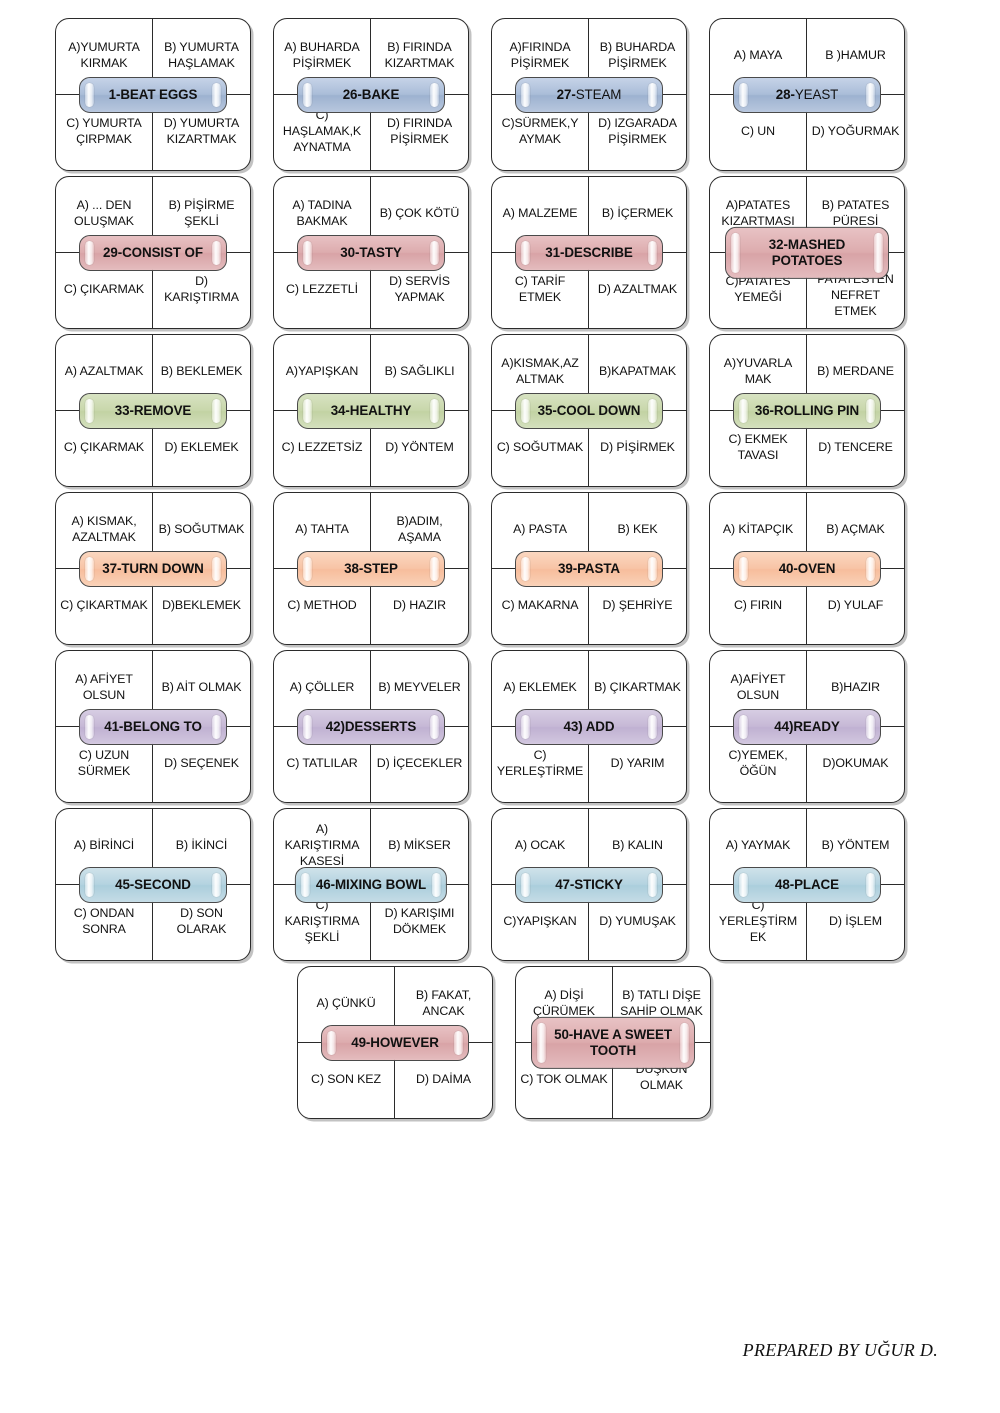 The height and width of the screenshot is (1413, 1000). I want to click on answer-option-c: C) FIRIN, so click(758, 606).